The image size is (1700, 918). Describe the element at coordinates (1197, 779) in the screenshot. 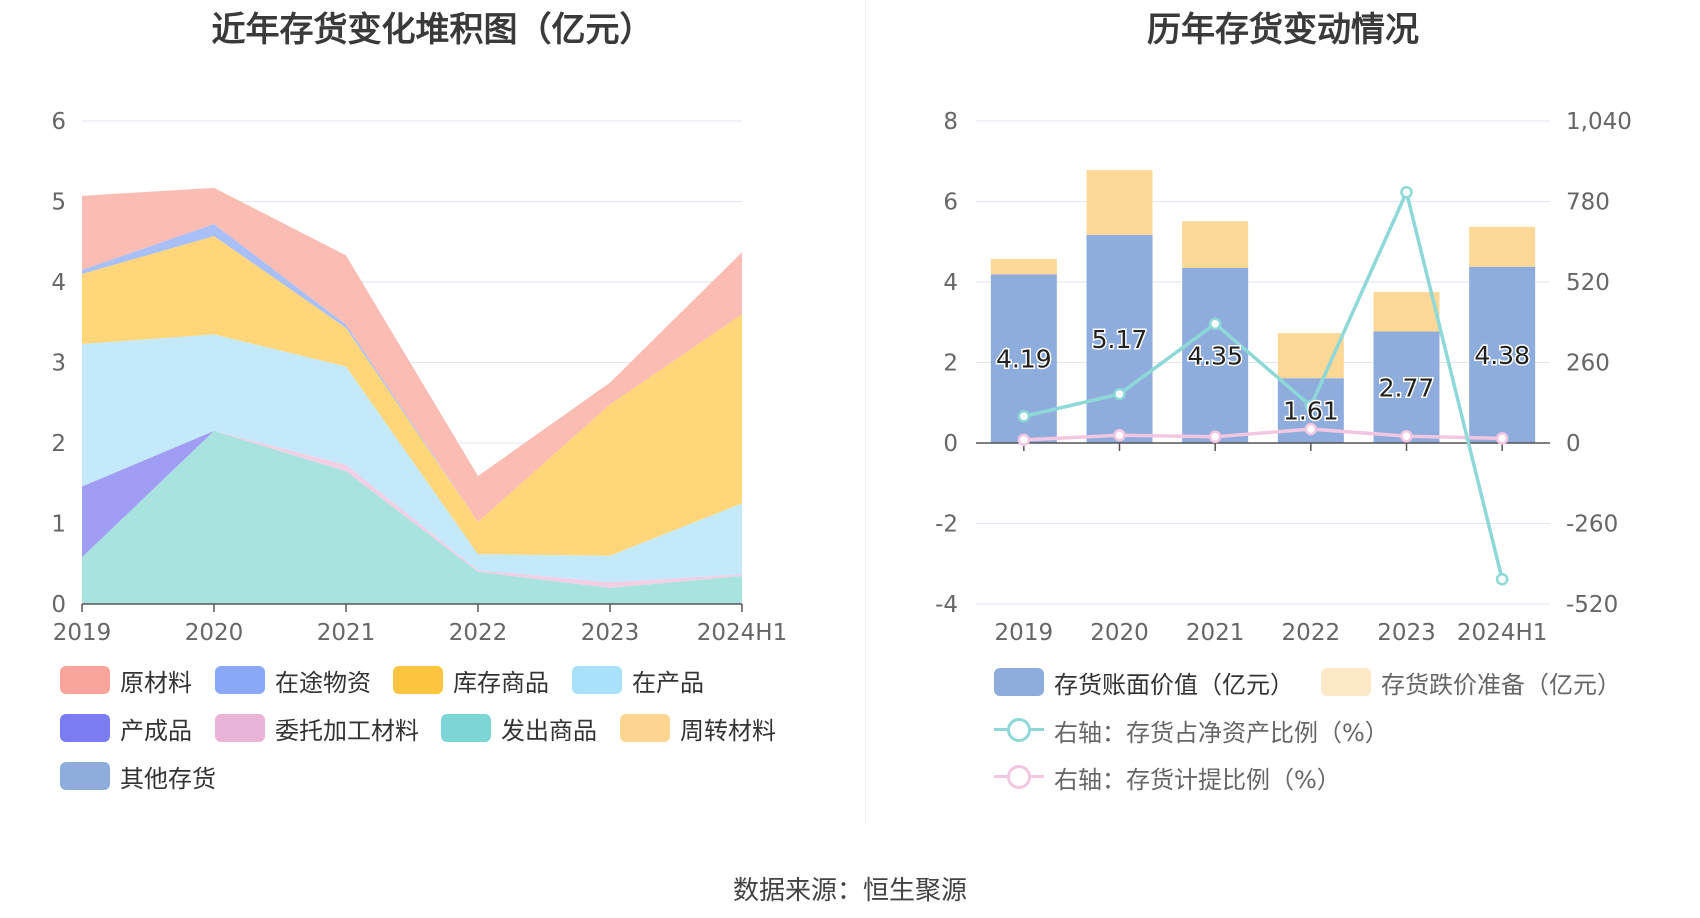

I see `legend-label: 右轴：存货计提比例（%）` at that location.